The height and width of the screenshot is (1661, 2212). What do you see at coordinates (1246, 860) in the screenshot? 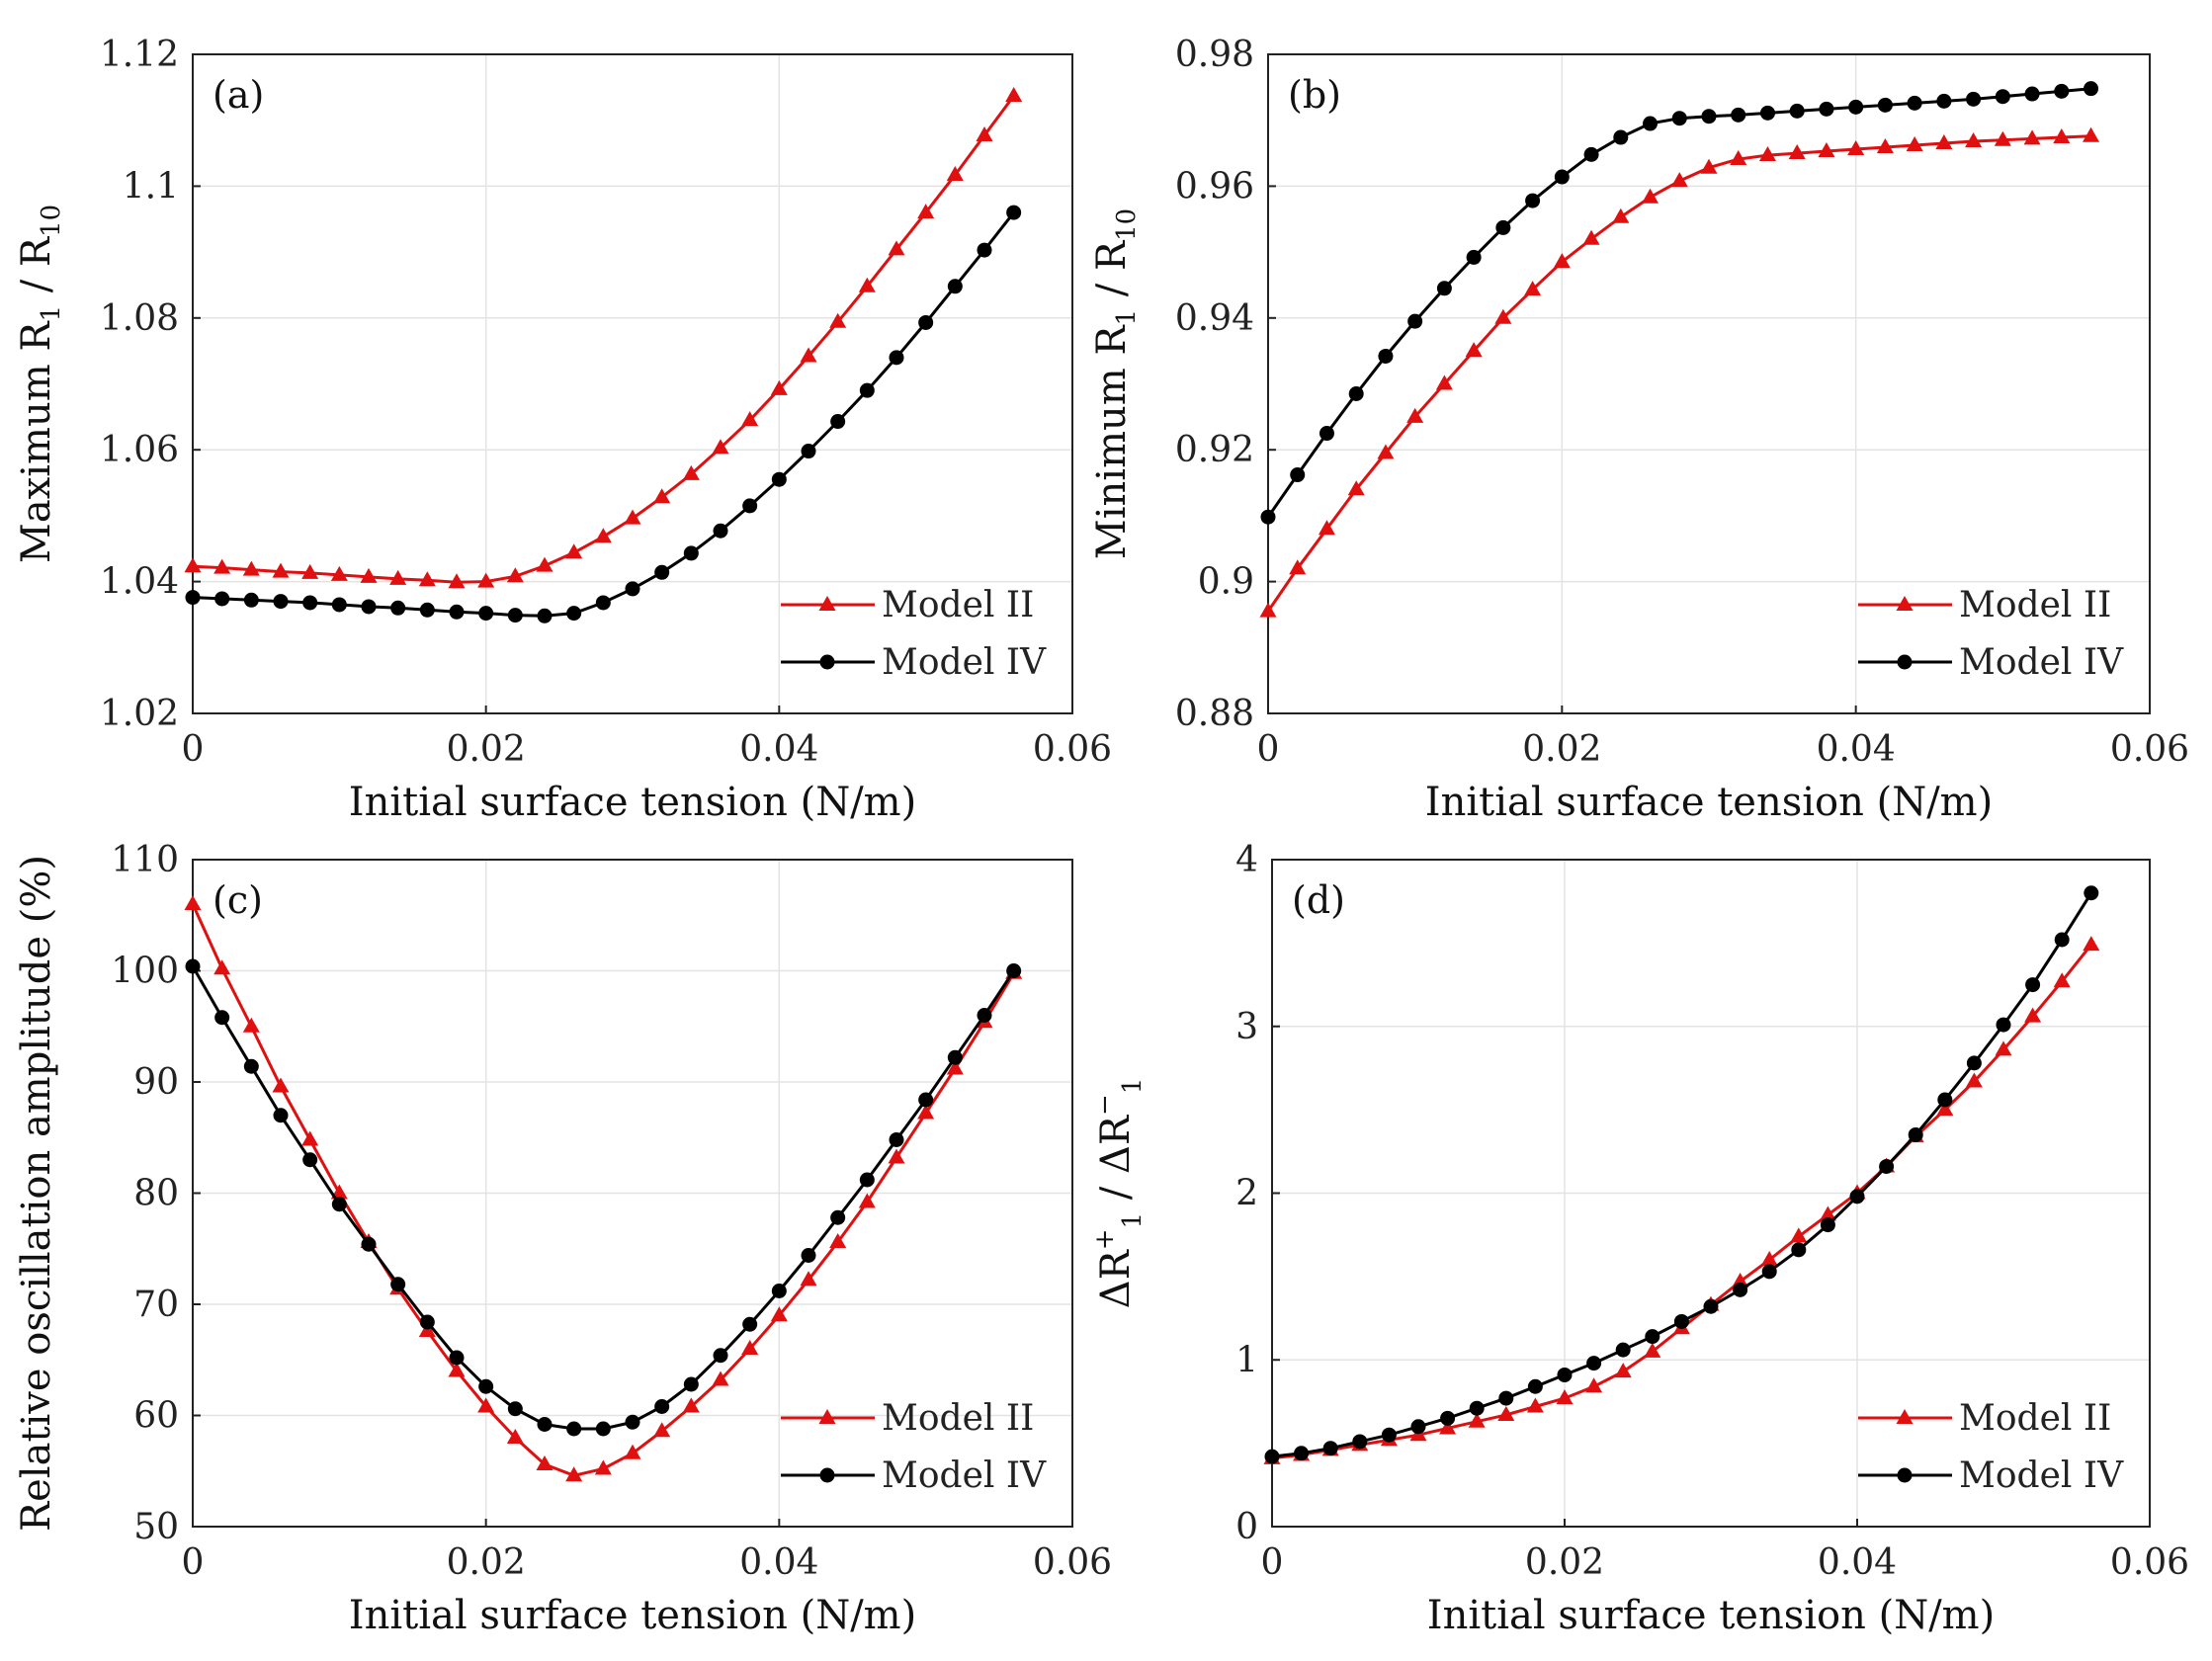
I see `y-tick-label: 4` at bounding box center [1246, 860].